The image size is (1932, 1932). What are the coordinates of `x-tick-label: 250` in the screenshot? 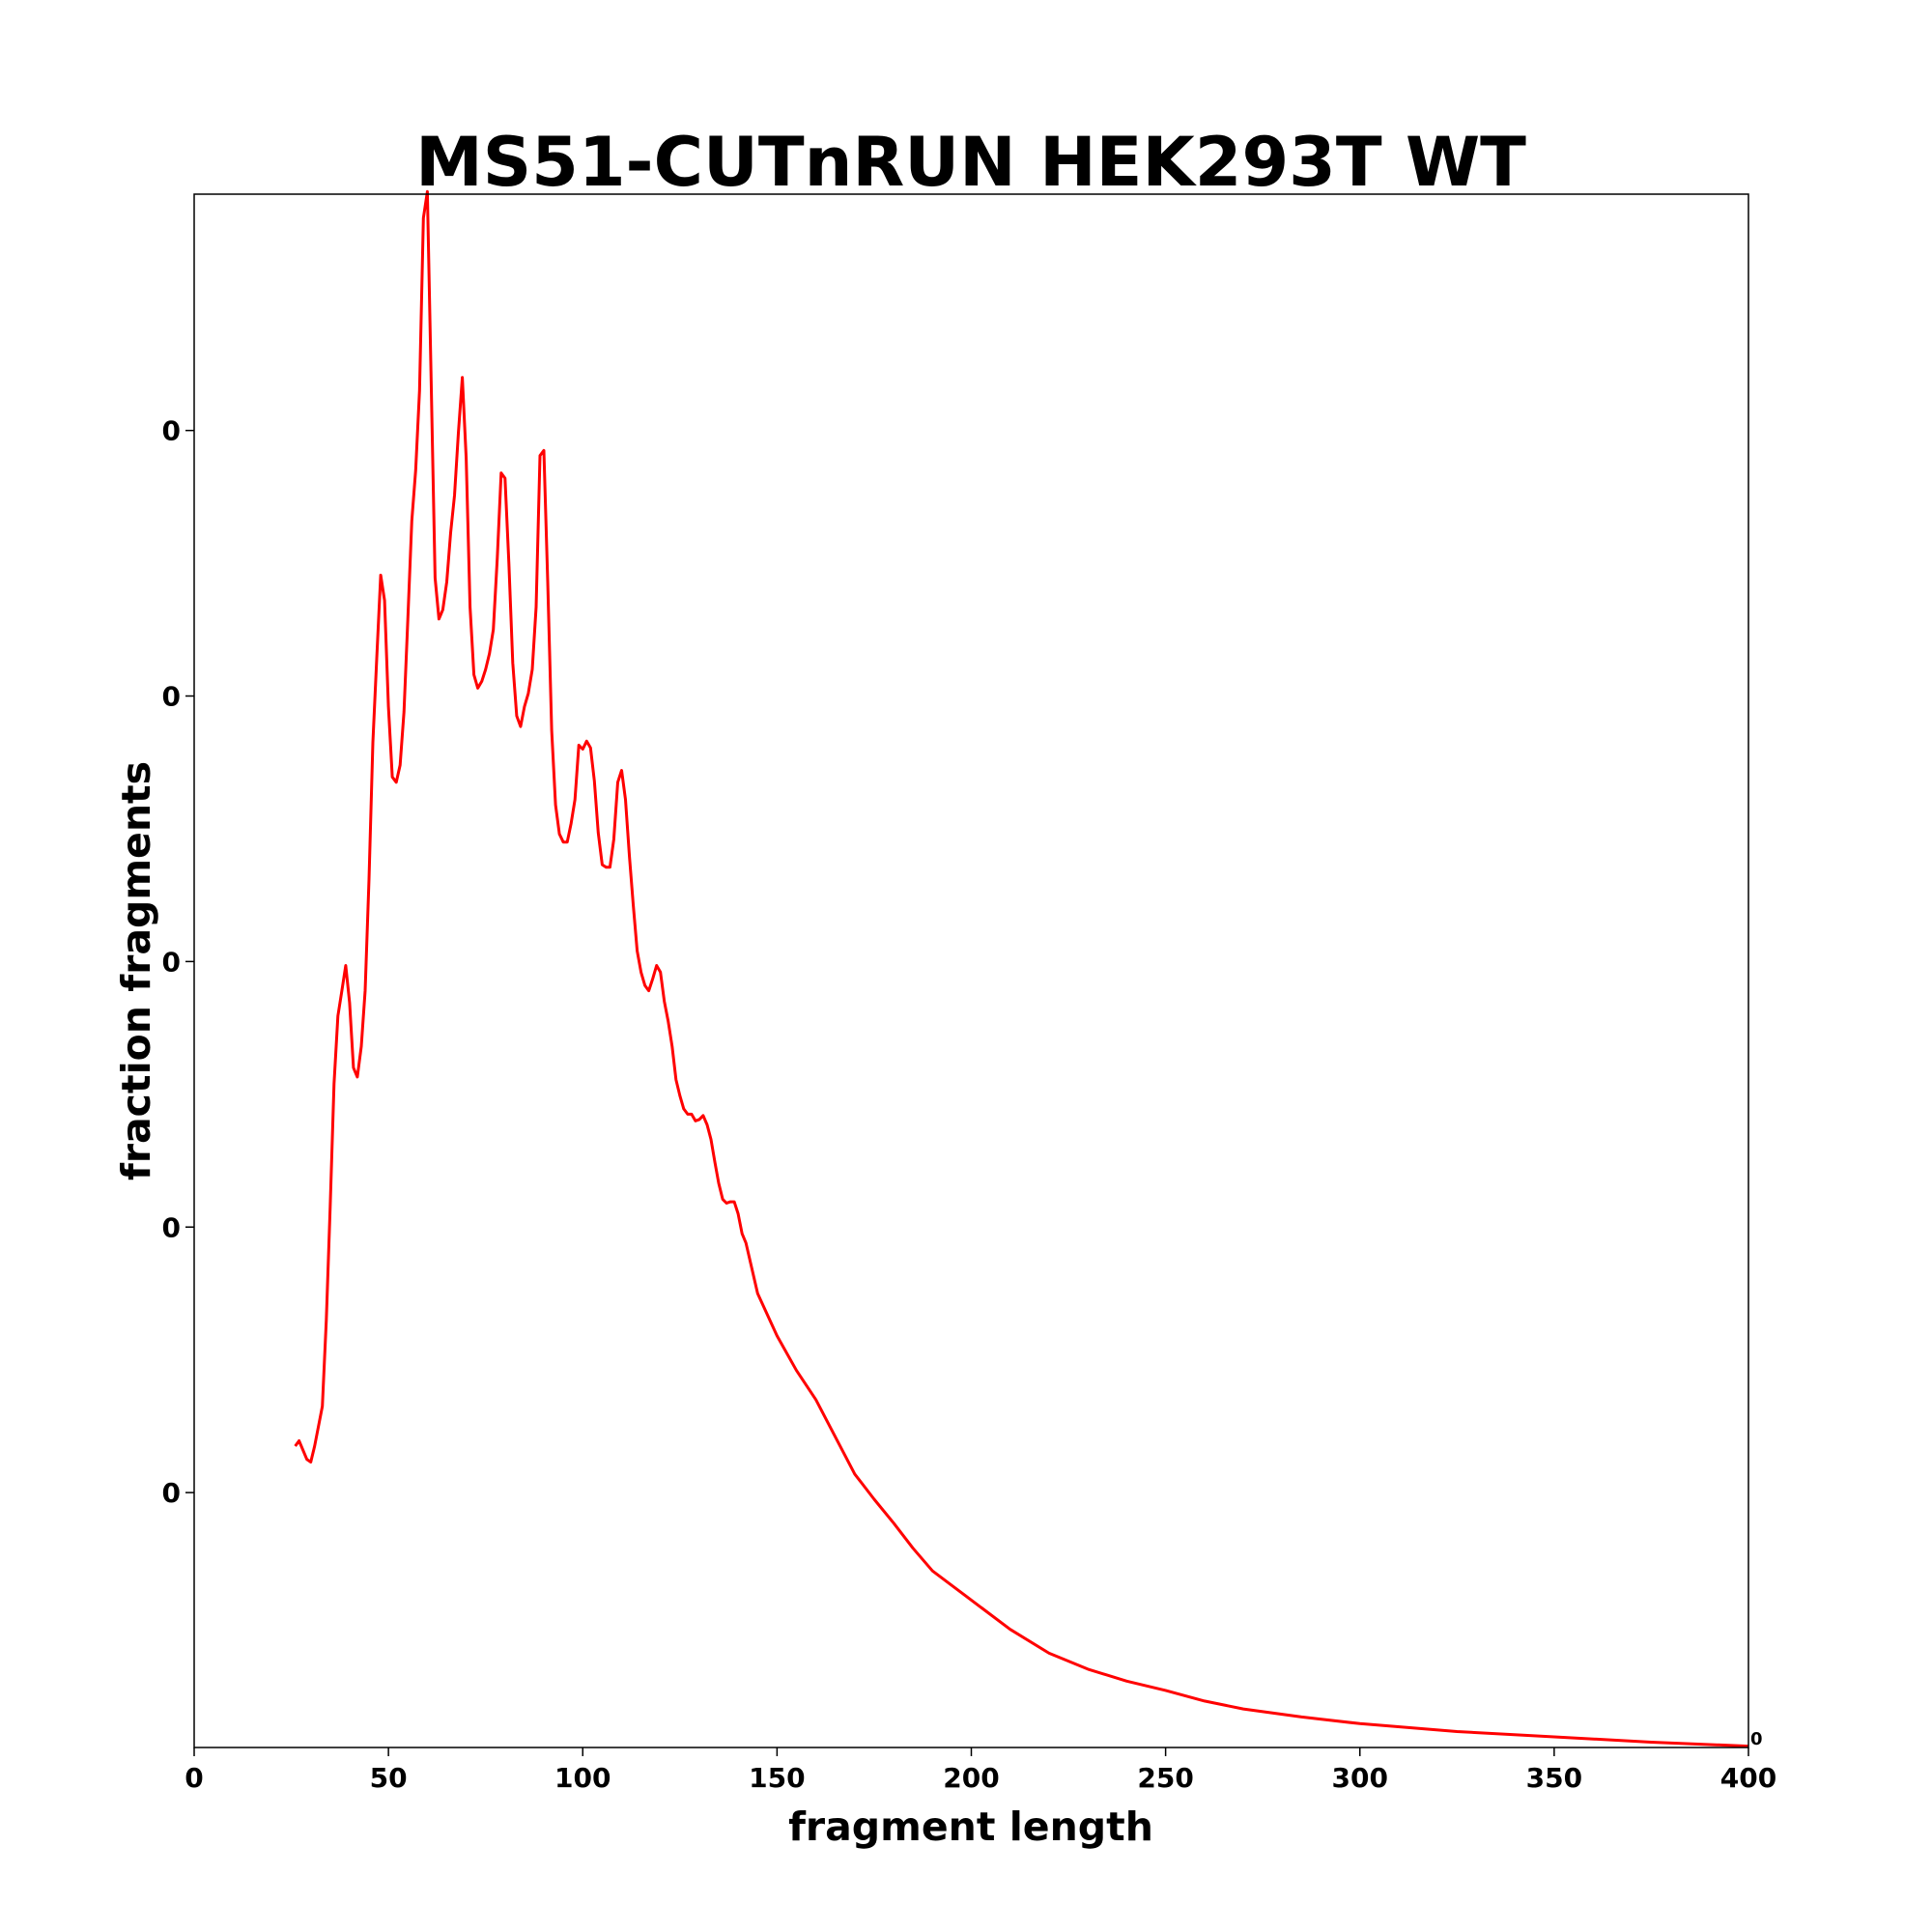 It's located at (1165, 1778).